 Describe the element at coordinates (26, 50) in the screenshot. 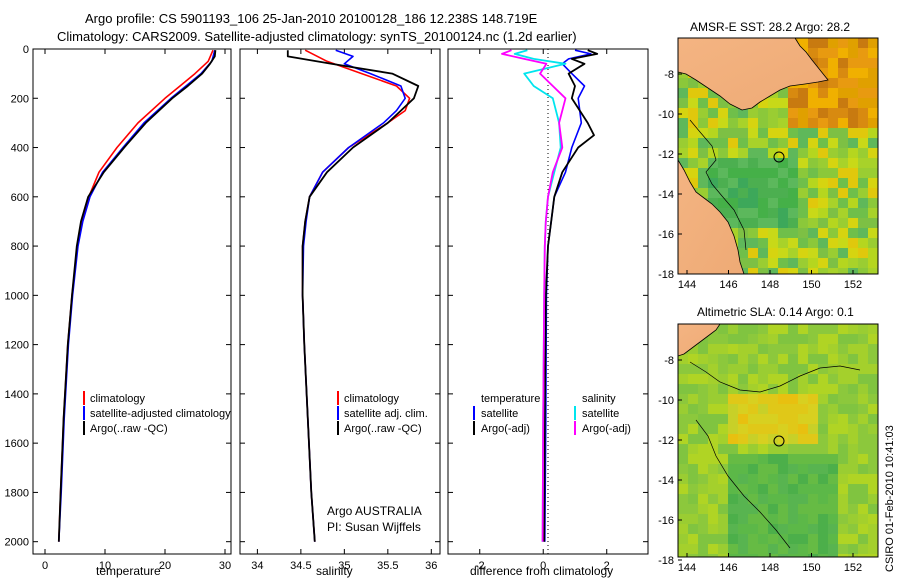

I see `y-tick-label: 0` at that location.